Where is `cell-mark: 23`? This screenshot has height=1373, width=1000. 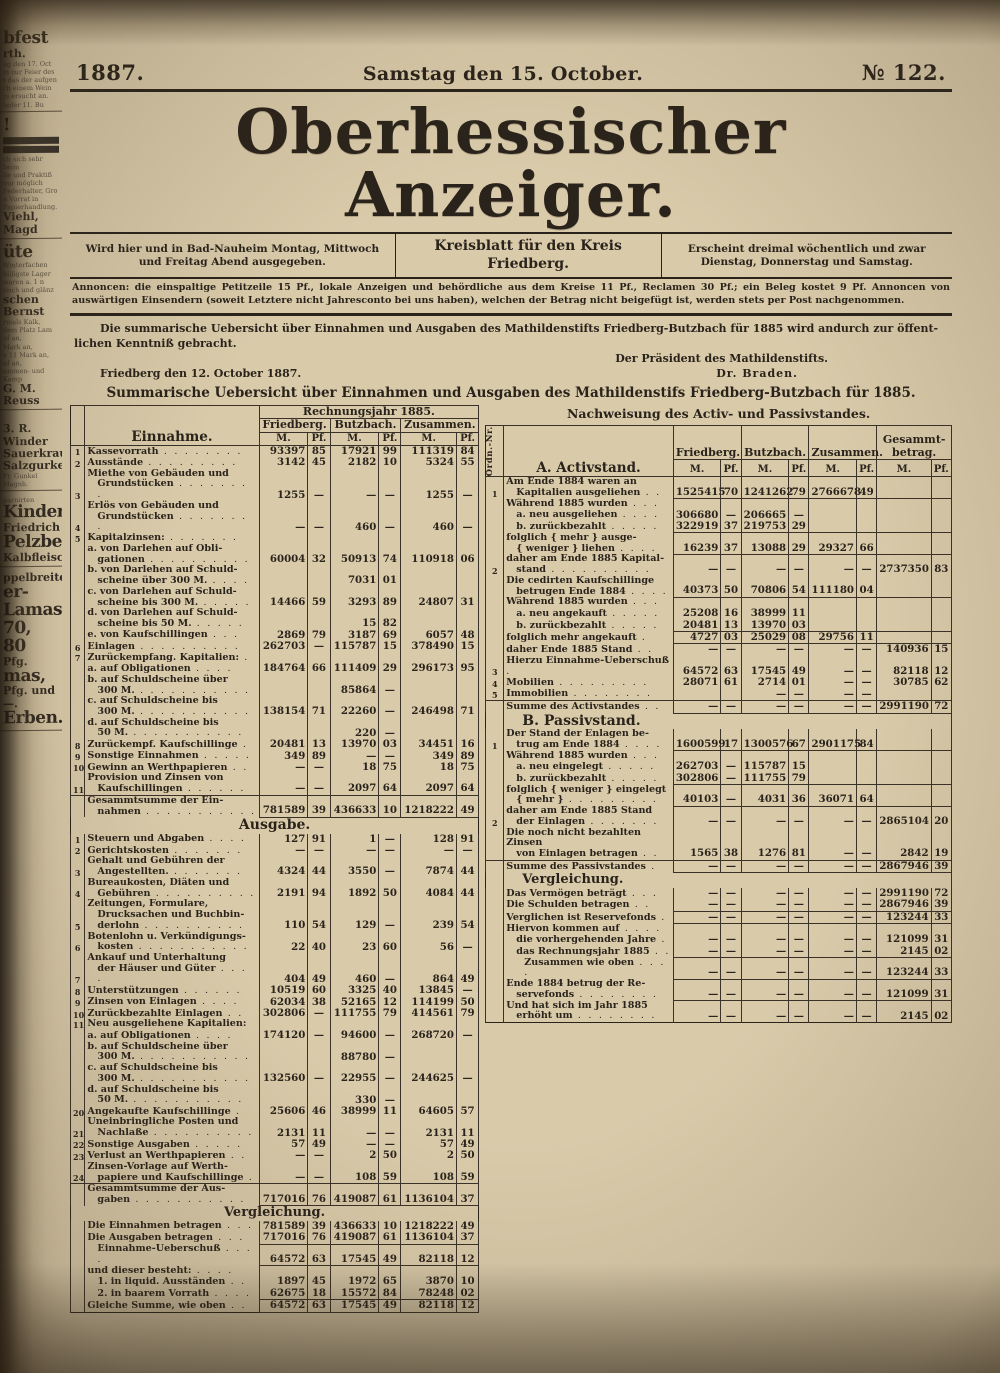
cell-mark: 23 is located at coordinates (354, 942).